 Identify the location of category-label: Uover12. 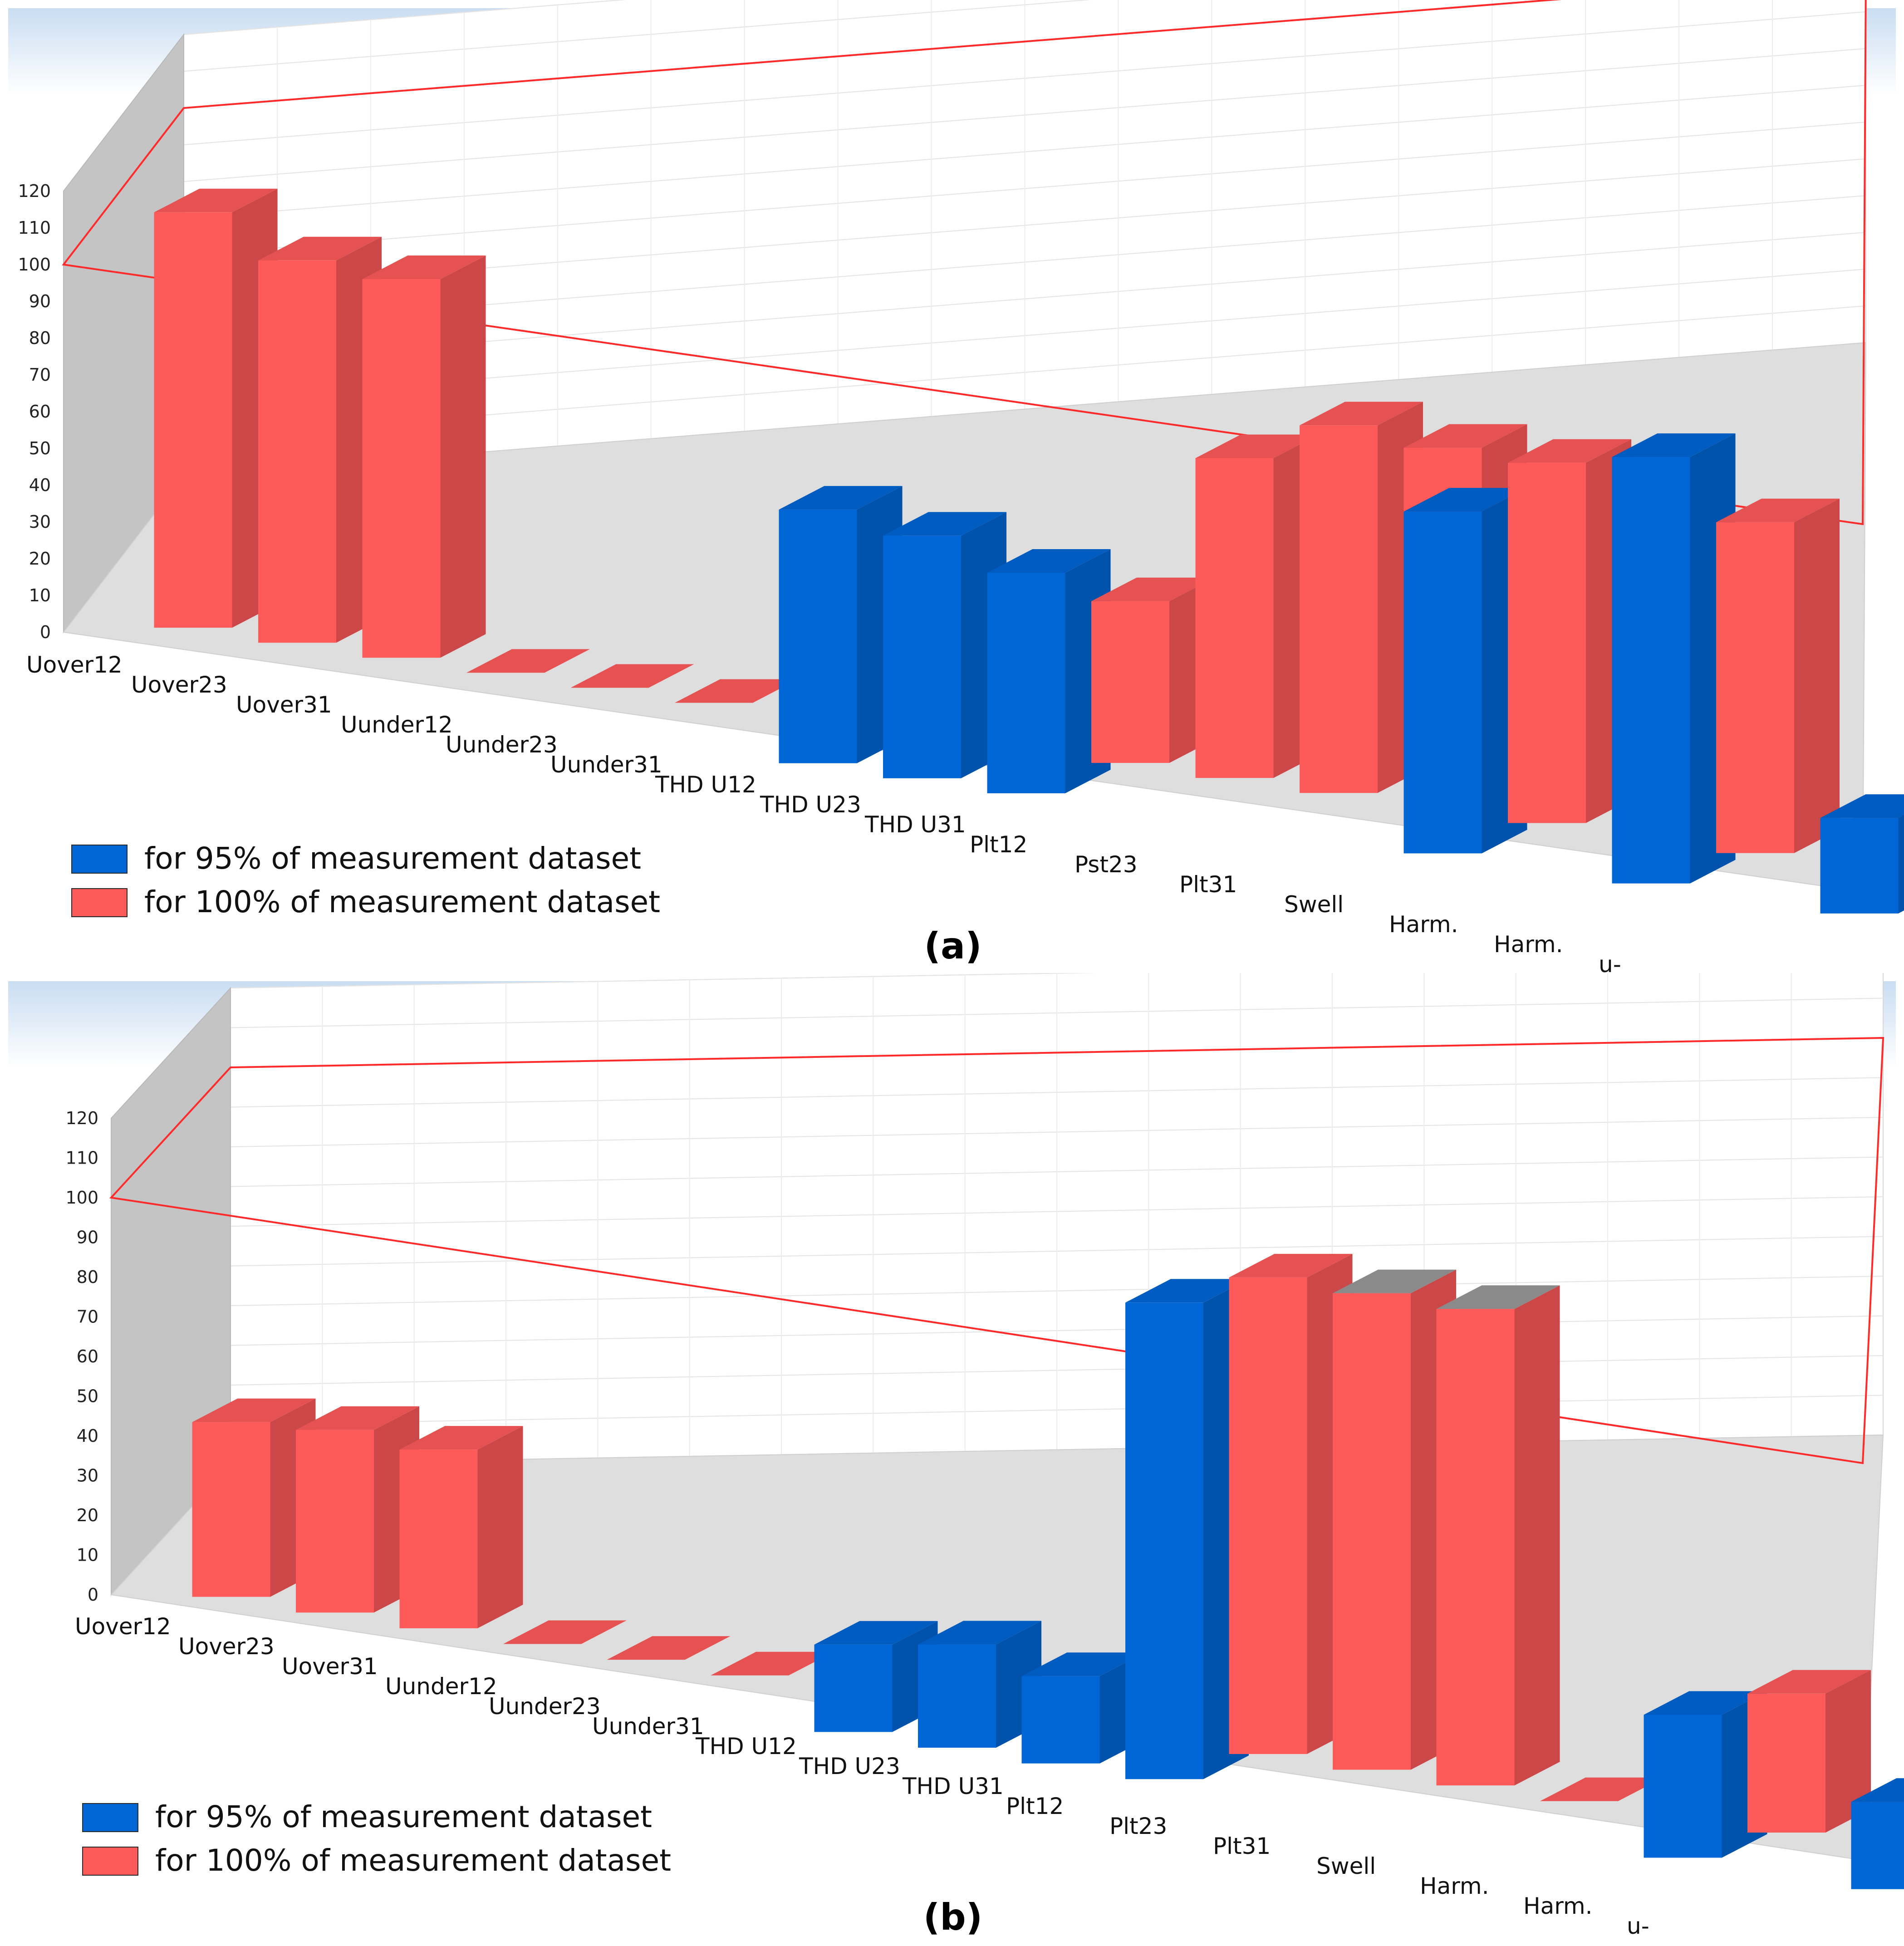
(123, 1627).